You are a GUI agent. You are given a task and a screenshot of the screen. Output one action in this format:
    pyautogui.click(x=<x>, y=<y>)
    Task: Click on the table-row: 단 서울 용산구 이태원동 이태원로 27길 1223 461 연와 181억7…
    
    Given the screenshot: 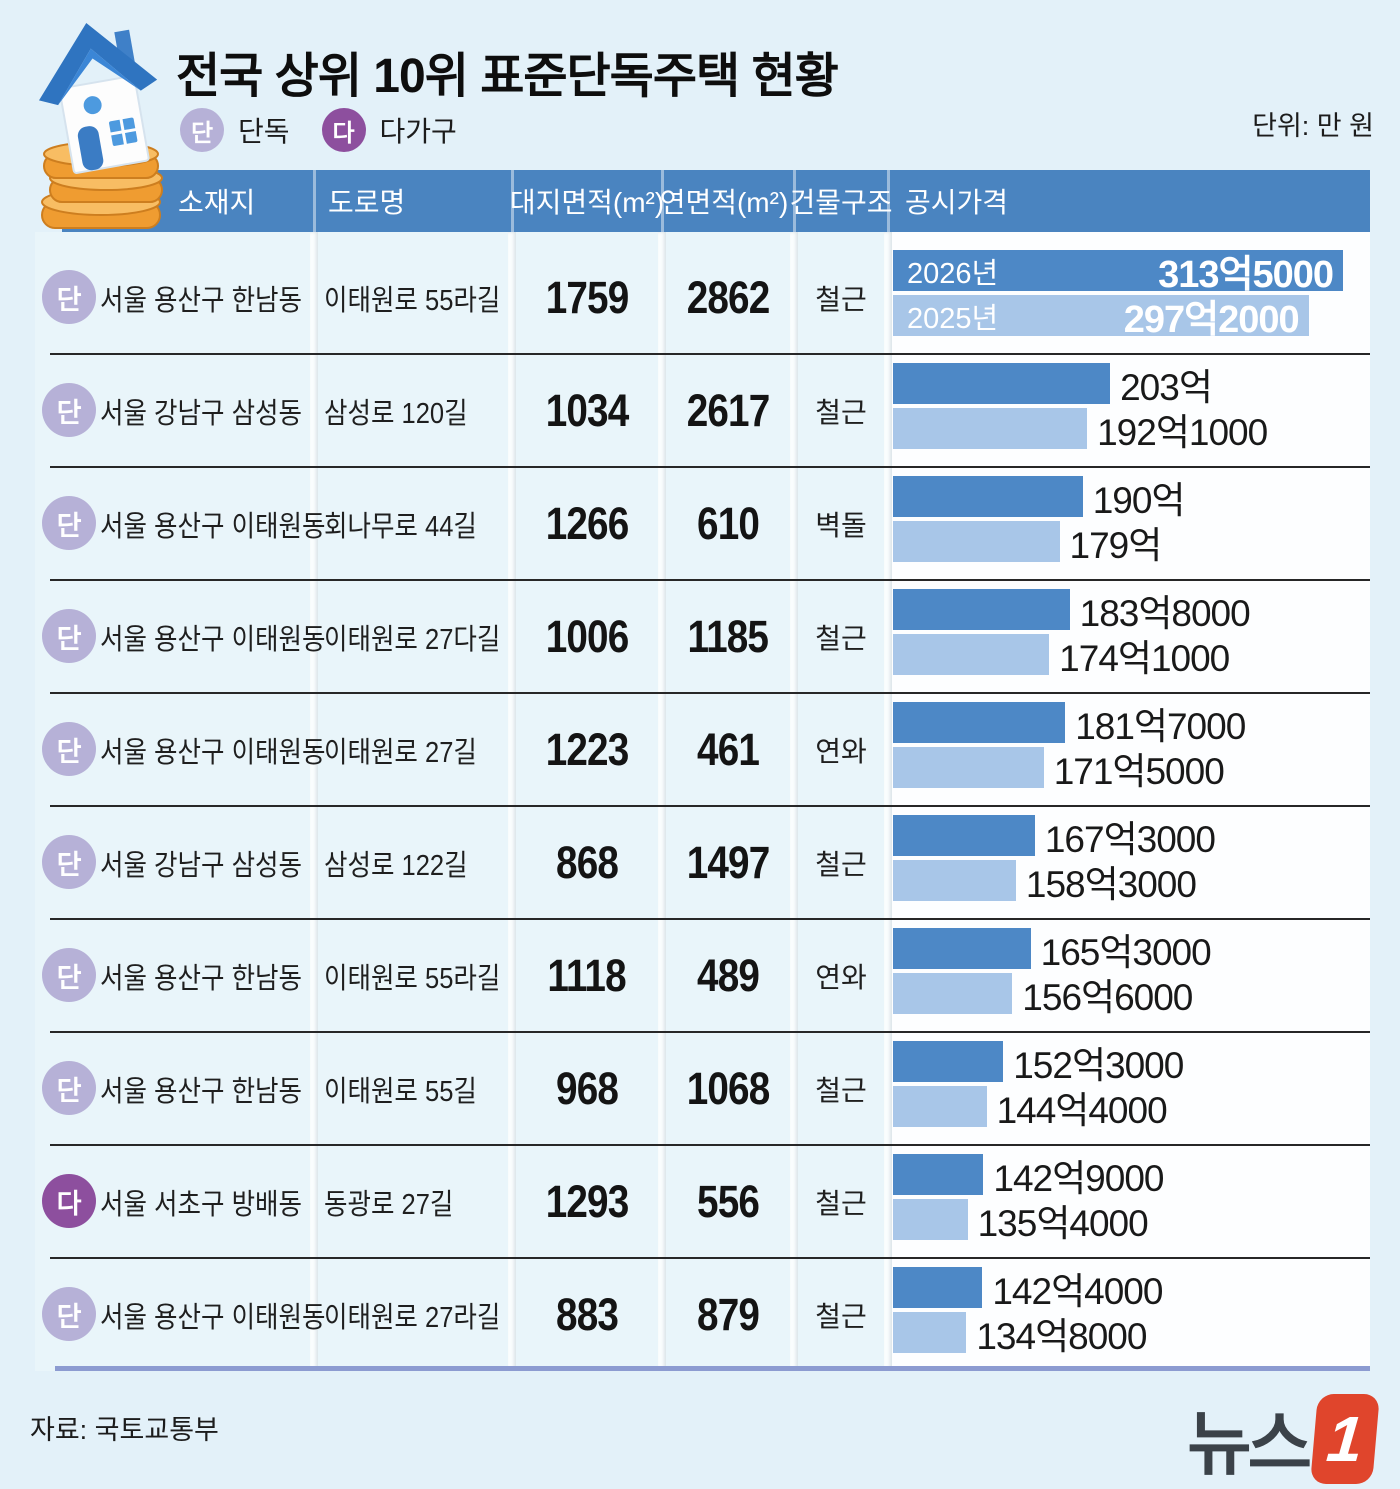 What is the action you would take?
    pyautogui.click(x=700, y=749)
    